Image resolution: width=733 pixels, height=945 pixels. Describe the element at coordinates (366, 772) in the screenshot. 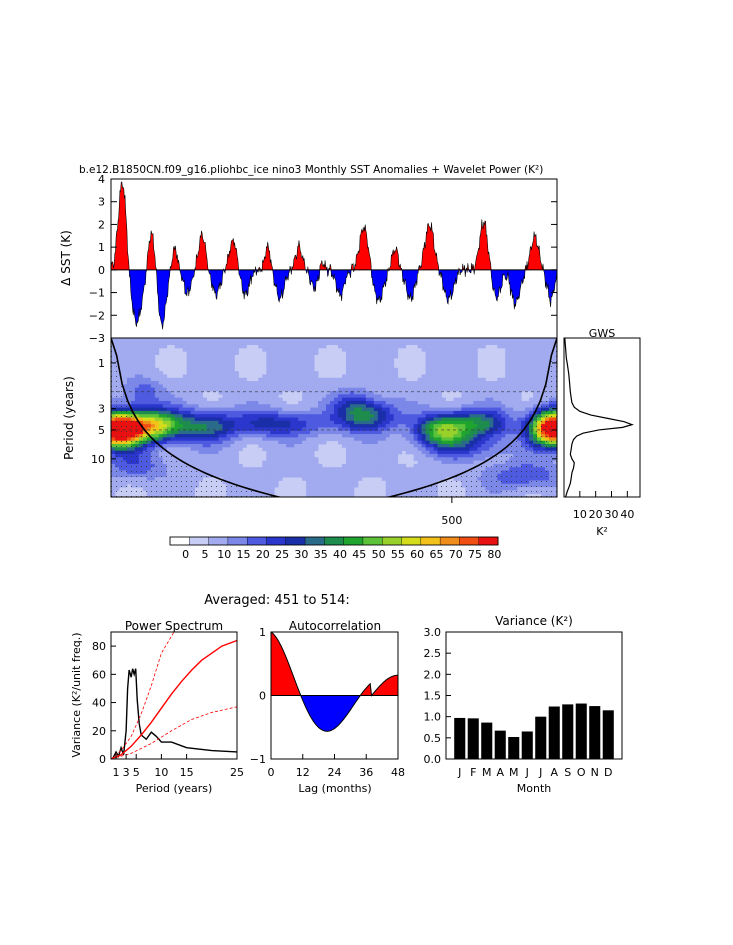

I see `autocorrelation-x-tick-label: 36` at that location.